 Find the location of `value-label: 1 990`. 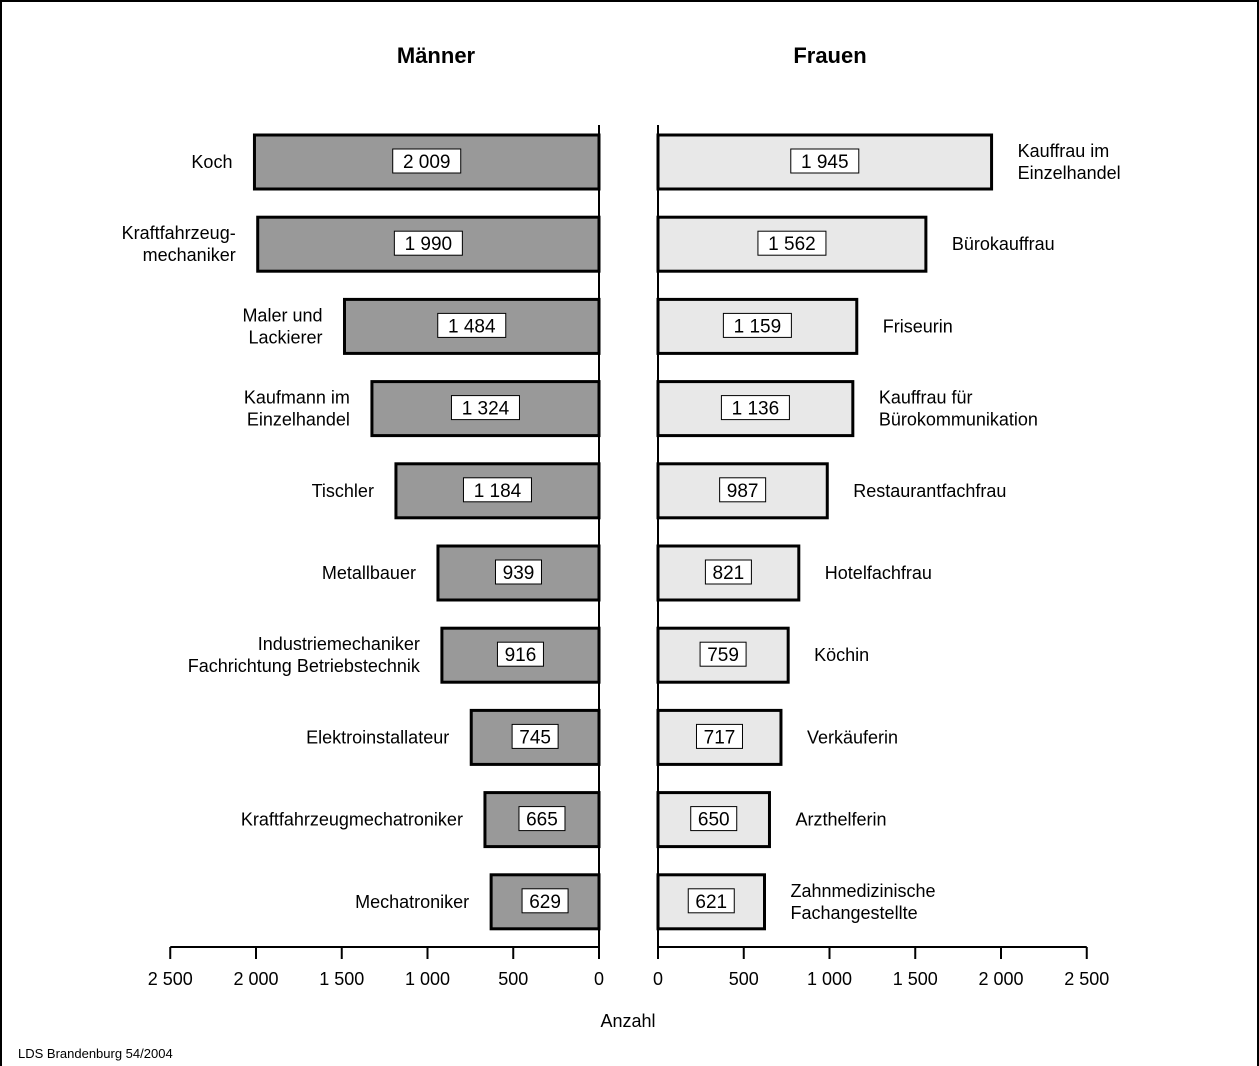

value-label: 1 990 is located at coordinates (429, 244).